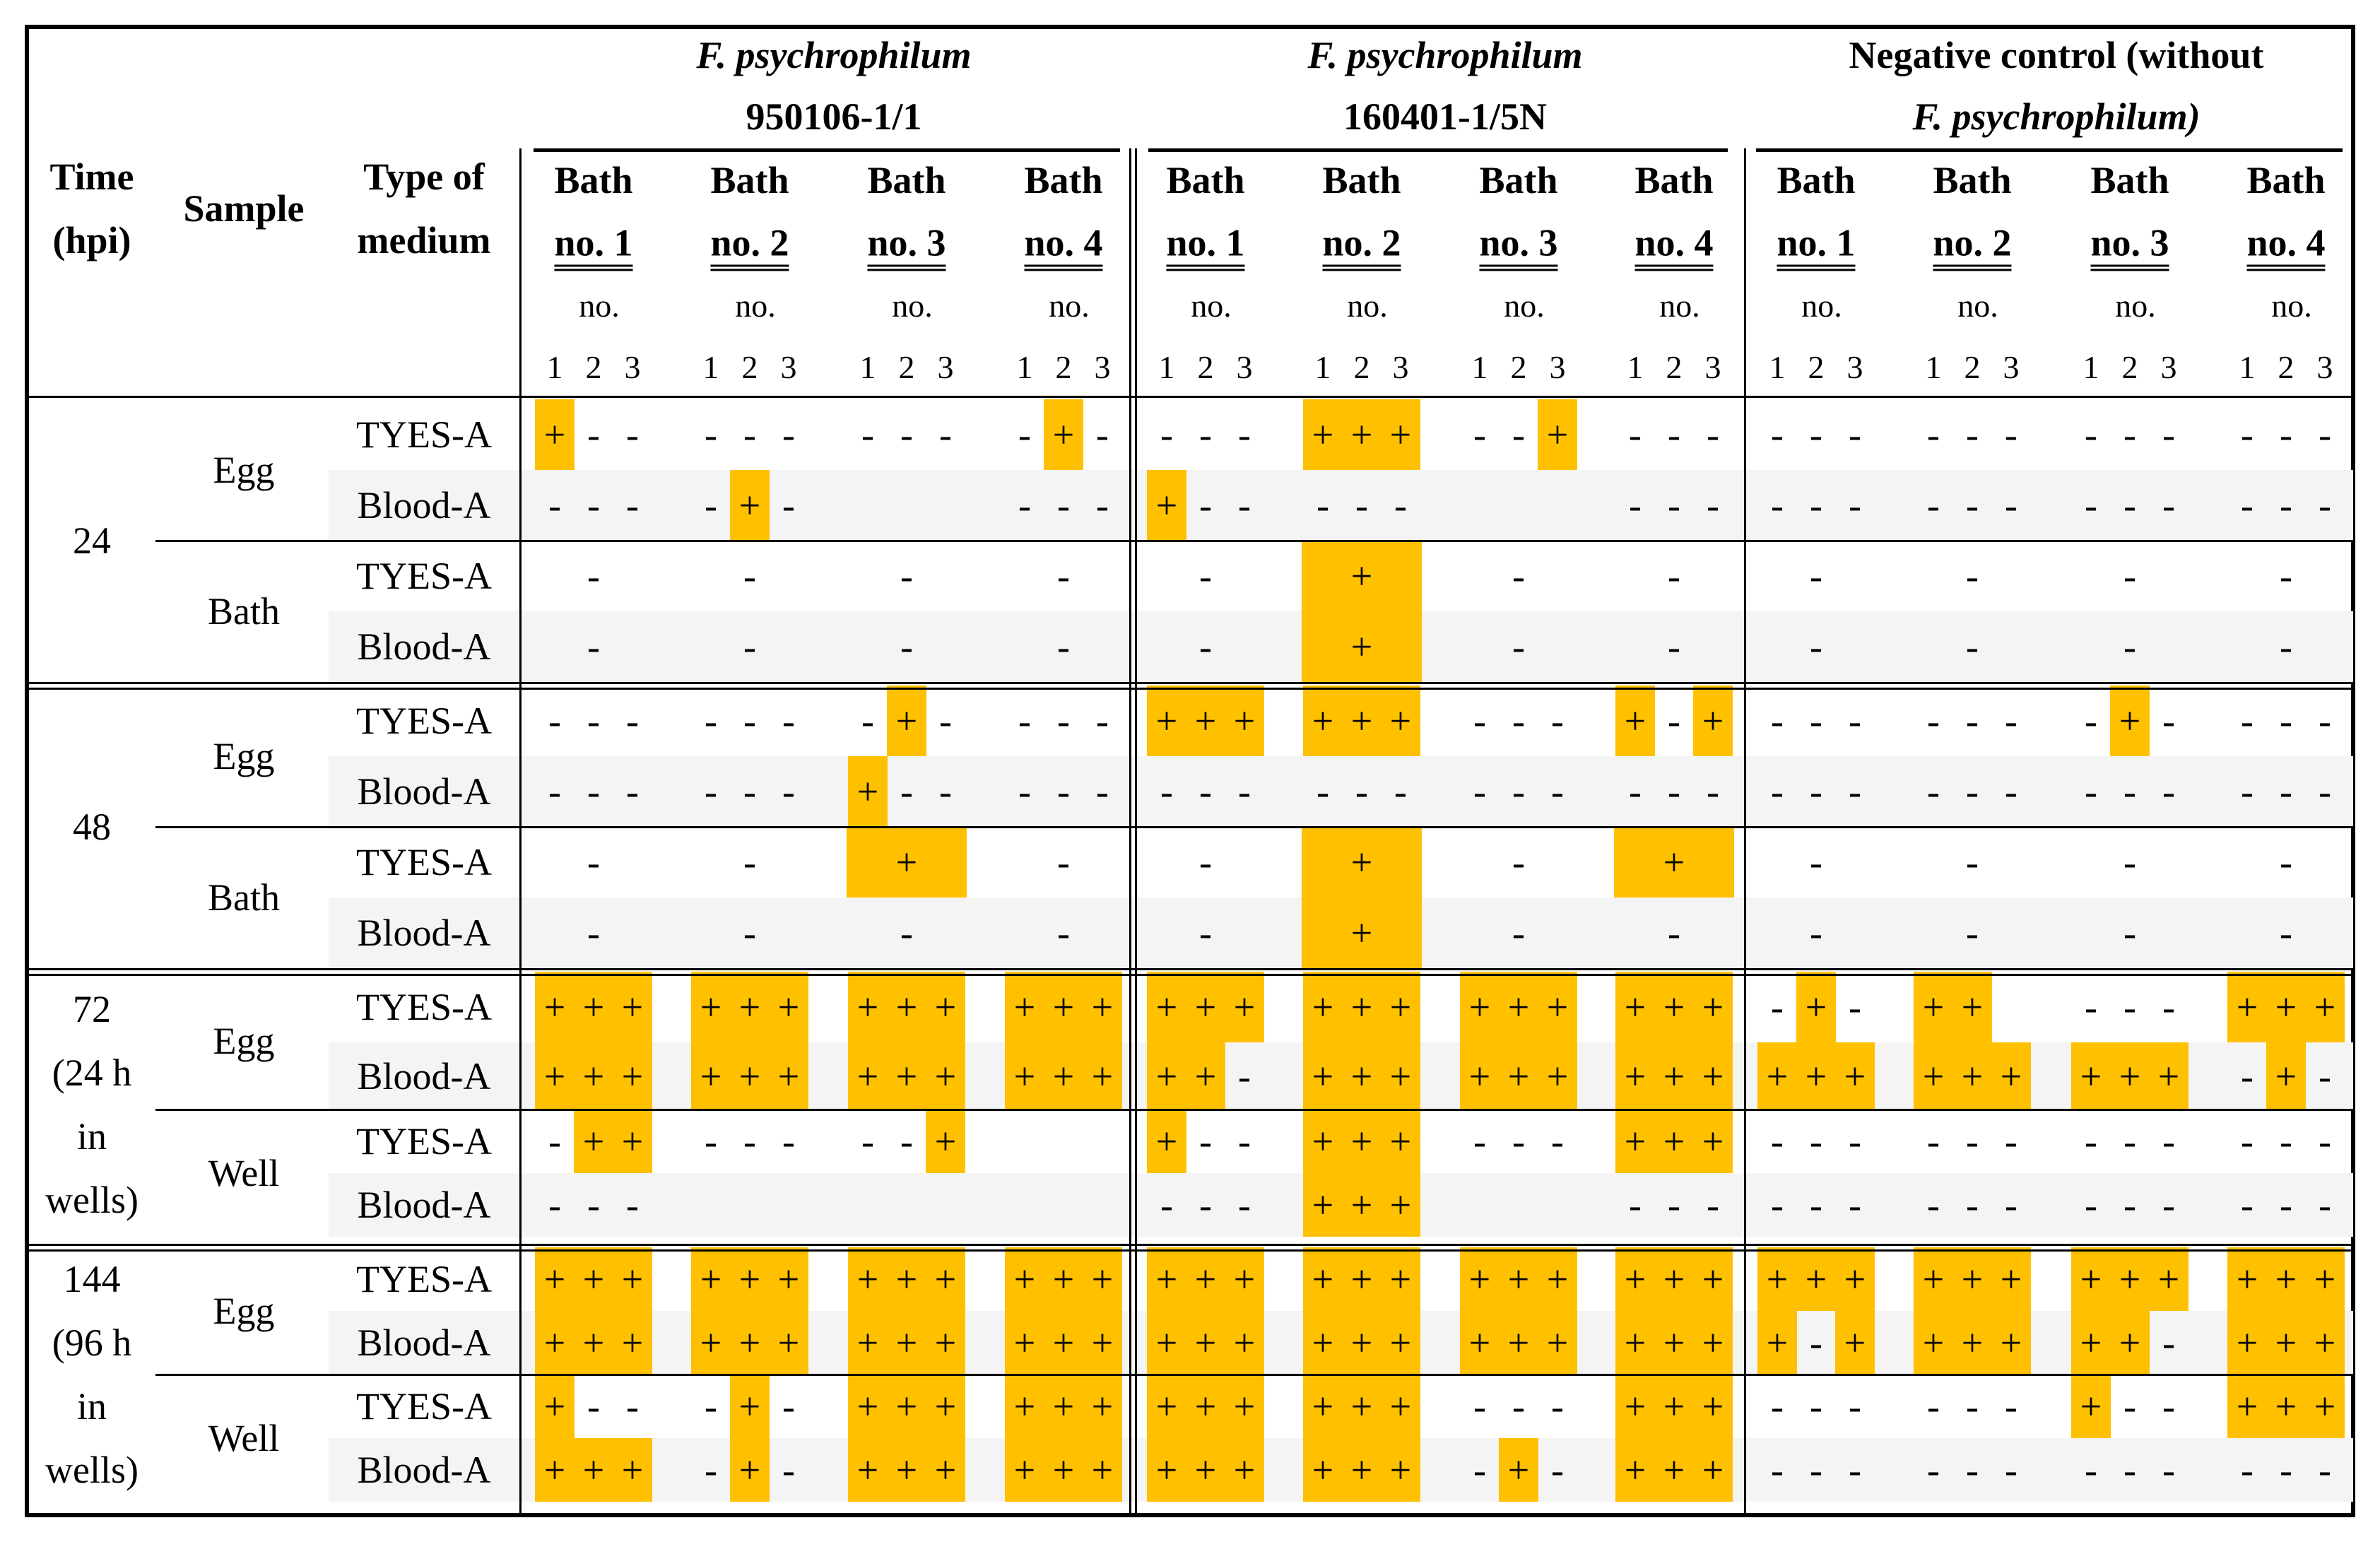 The width and height of the screenshot is (2380, 1542). Describe the element at coordinates (593, 180) in the screenshot. I see `bath-header: Bath` at that location.